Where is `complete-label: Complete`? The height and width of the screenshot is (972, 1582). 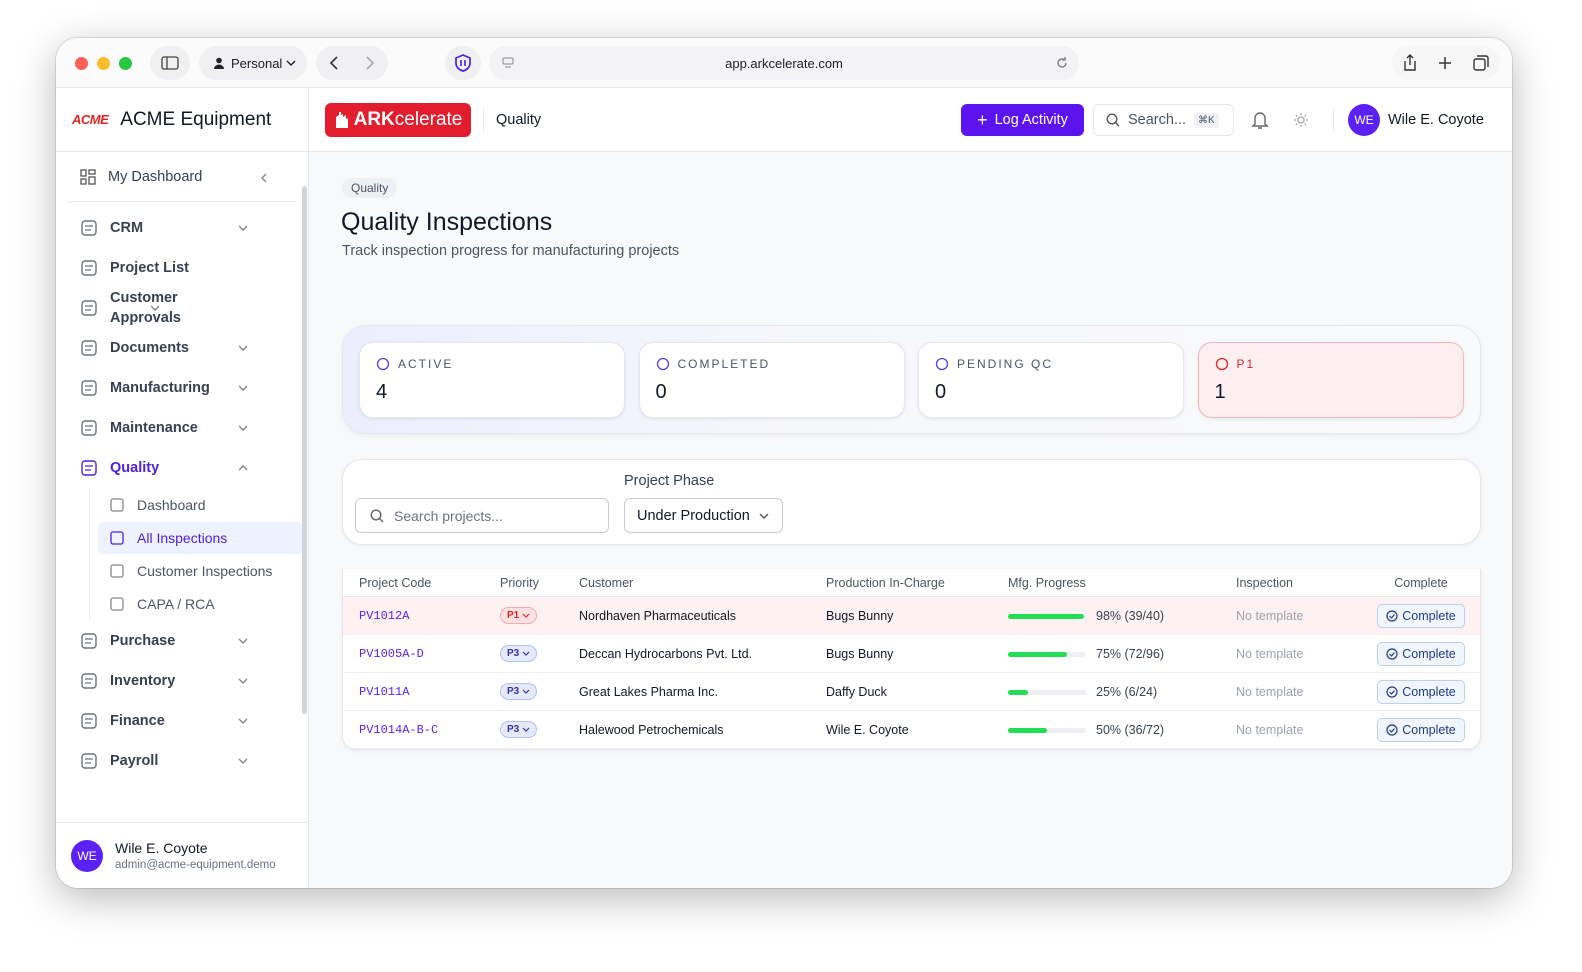
complete-label: Complete is located at coordinates (1429, 615).